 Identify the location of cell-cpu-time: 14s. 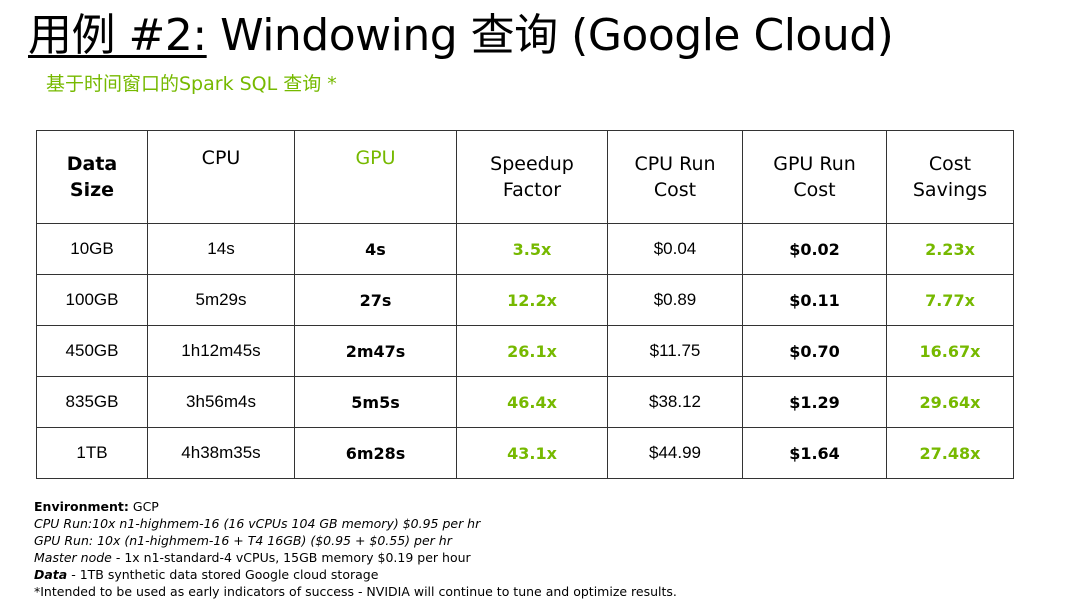
(221, 249).